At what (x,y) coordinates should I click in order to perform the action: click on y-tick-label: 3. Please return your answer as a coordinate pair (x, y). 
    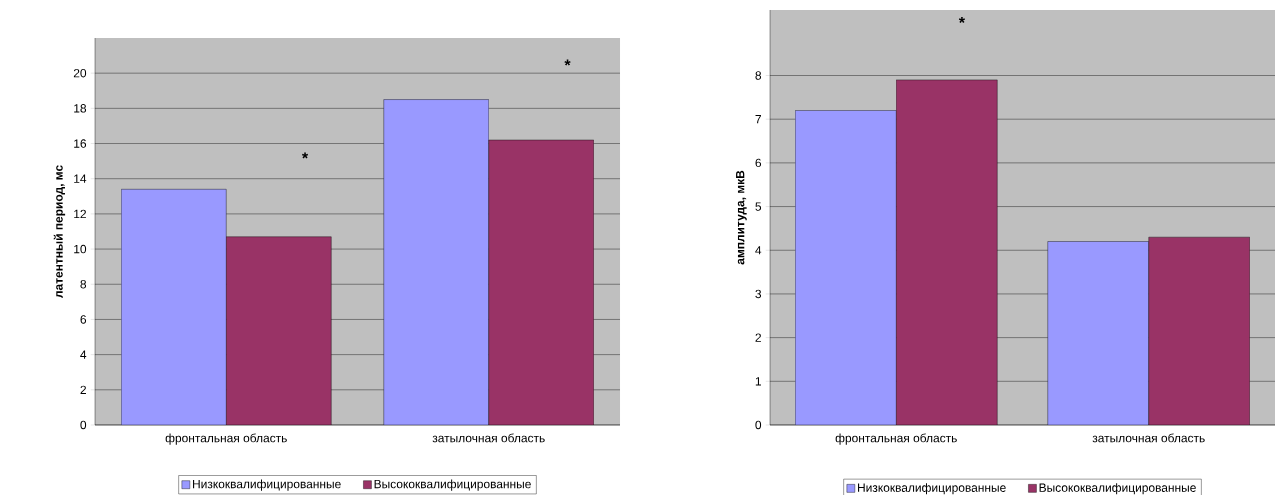
    Looking at the image, I should click on (758, 294).